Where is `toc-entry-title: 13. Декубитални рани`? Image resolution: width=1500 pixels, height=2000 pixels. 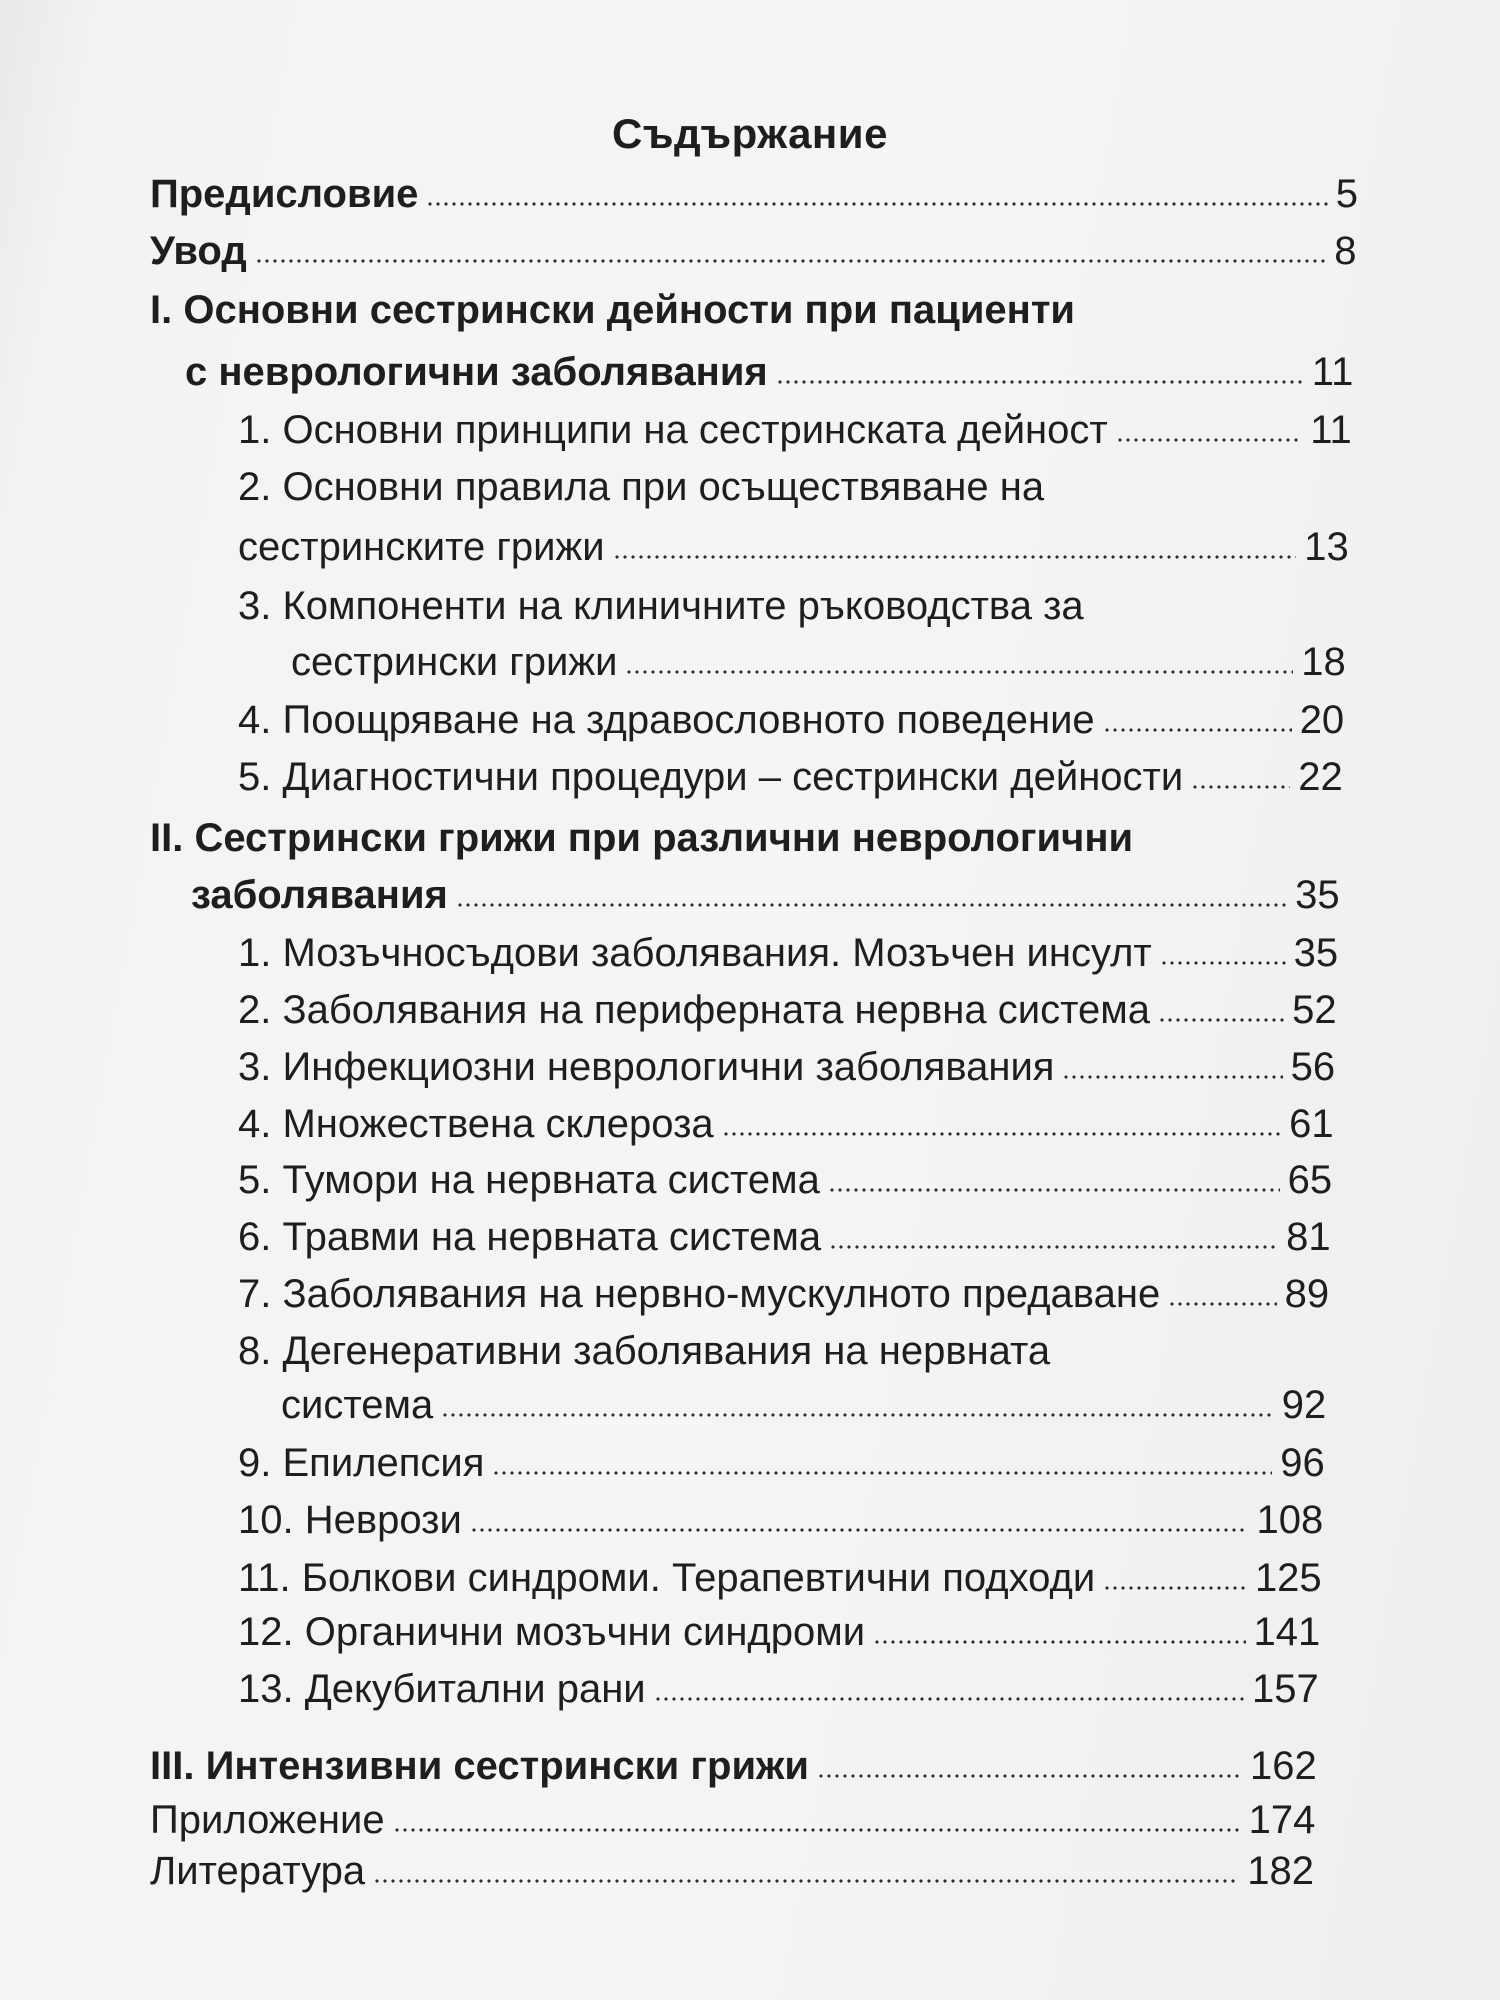 toc-entry-title: 13. Декубитални рани is located at coordinates (442, 1689).